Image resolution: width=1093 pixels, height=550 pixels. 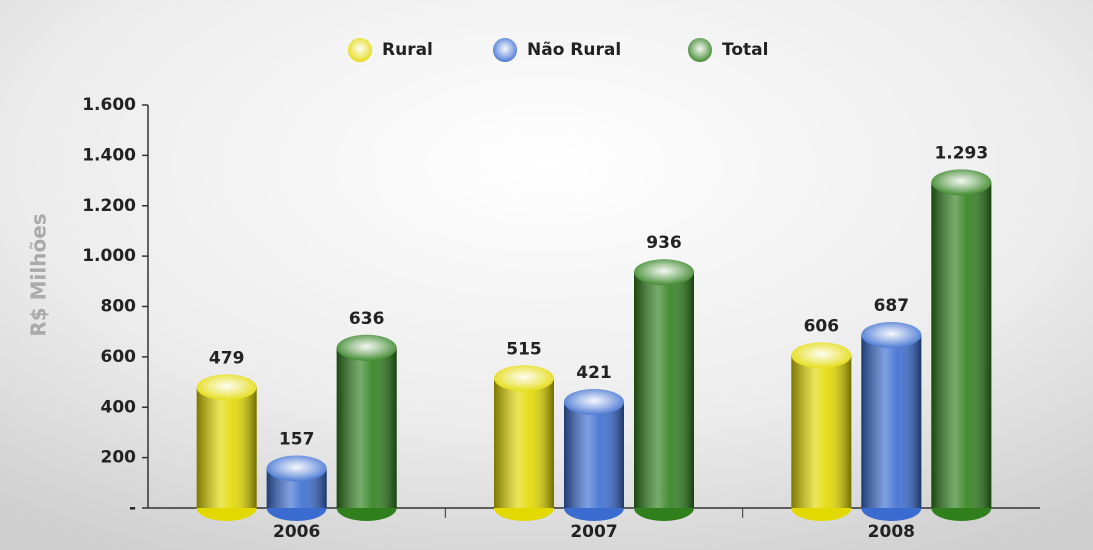 What do you see at coordinates (574, 50) in the screenshot?
I see `legend-label: Não Rural` at bounding box center [574, 50].